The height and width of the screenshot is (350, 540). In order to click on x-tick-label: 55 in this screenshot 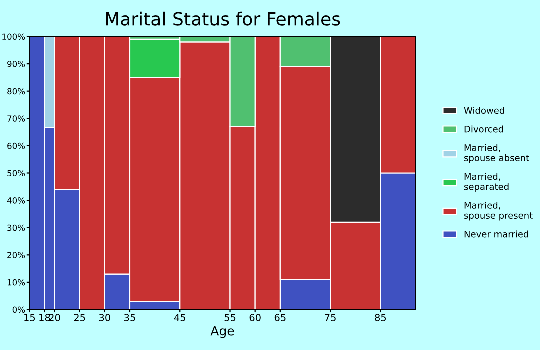, I will do `click(230, 318)`.